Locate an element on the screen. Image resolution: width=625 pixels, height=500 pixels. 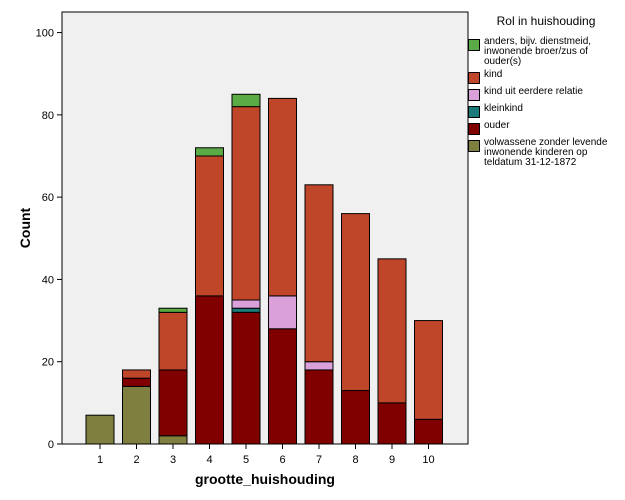
legend-label: kleinkind is located at coordinates (503, 108).